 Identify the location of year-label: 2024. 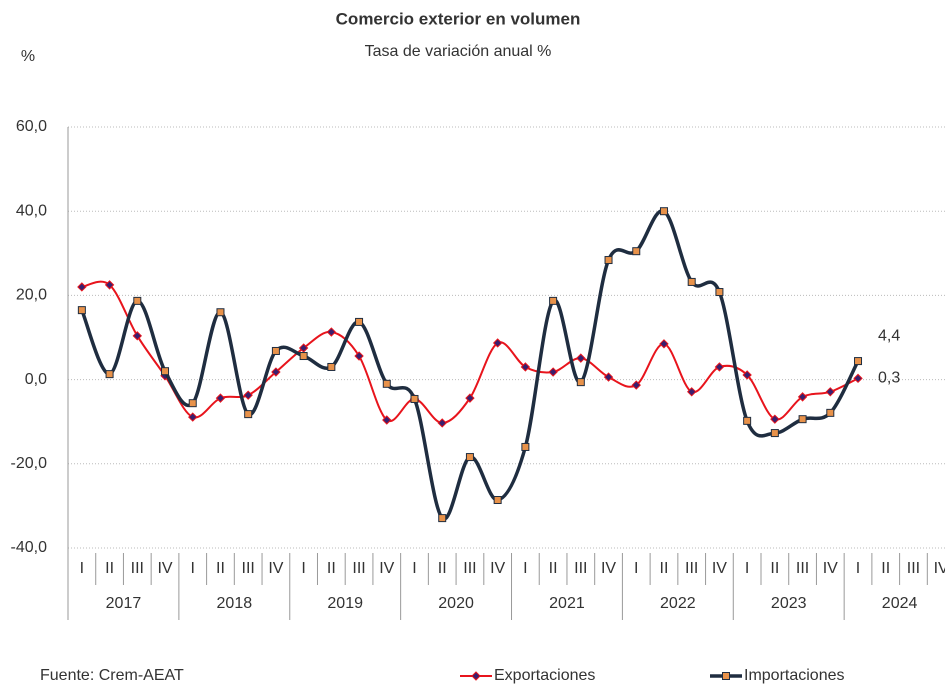
(900, 603).